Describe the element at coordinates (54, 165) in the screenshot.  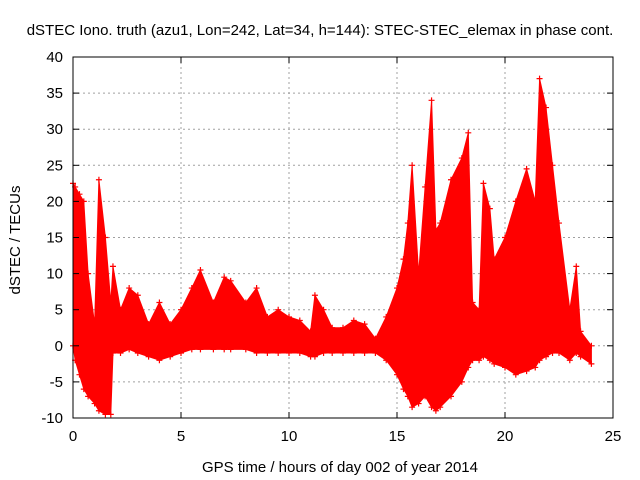
I see `y-tick-label: 25` at that location.